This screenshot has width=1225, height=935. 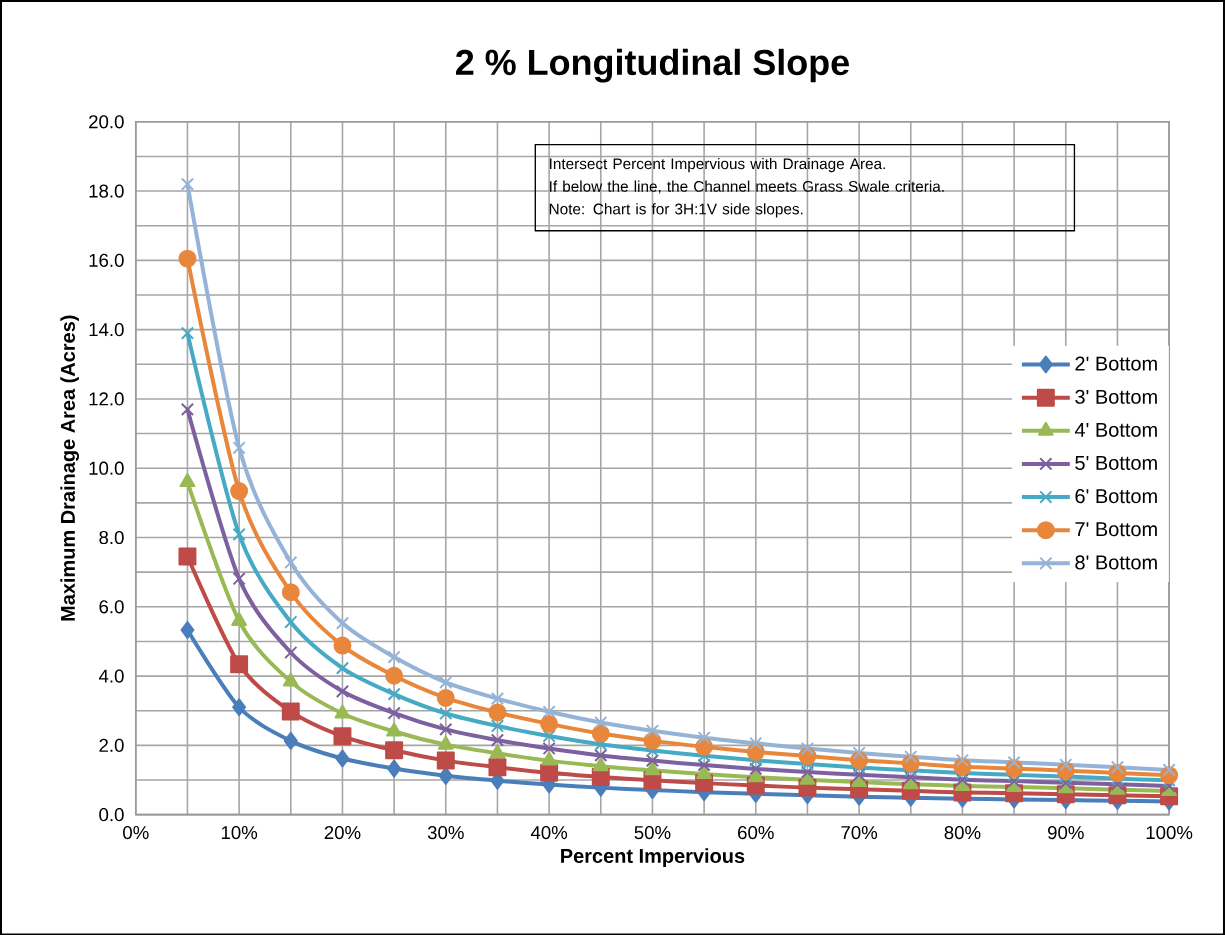 I want to click on annotation: Intersect Percent Impervious with Drainage Area., so click(x=717, y=164).